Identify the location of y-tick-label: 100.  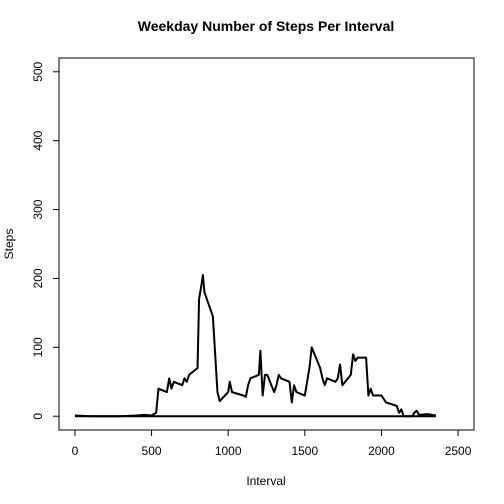
(38, 347).